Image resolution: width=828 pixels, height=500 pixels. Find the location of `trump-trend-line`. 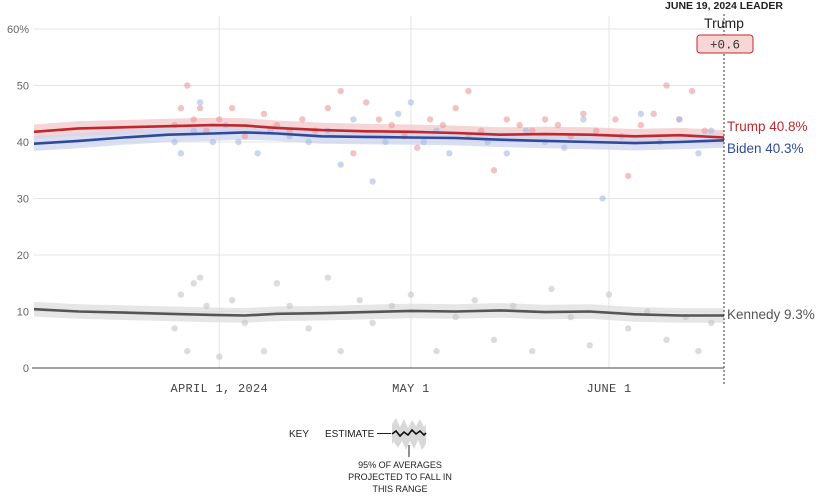

trump-trend-line is located at coordinates (379, 131).